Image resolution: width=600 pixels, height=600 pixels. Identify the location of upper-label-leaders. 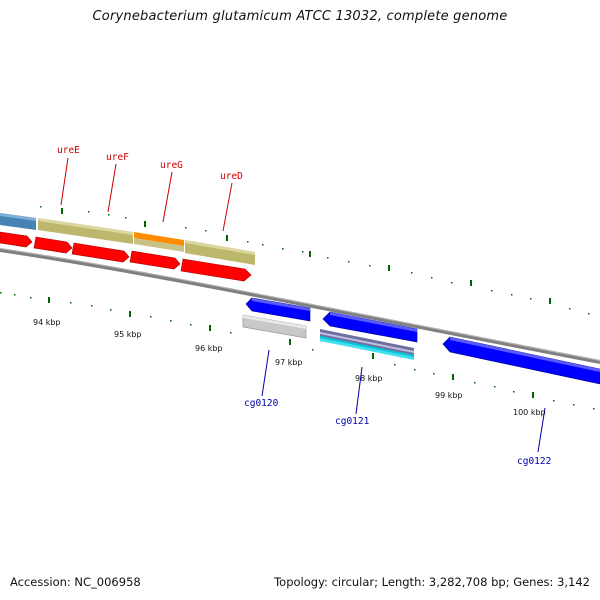
(146, 194).